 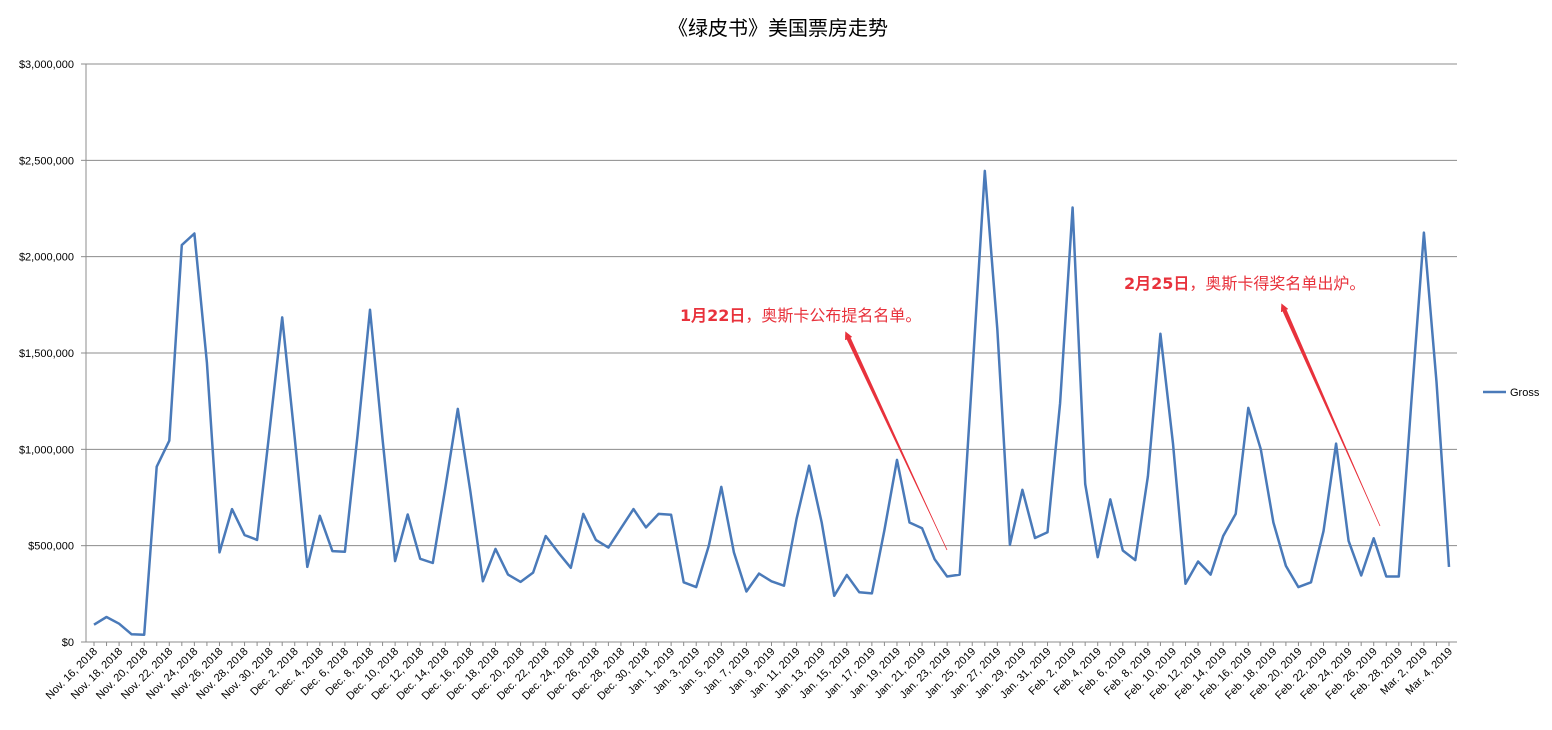 I want to click on annotation-text-1: 1月22日，奥斯卡公布提名名单。, so click(x=800, y=315).